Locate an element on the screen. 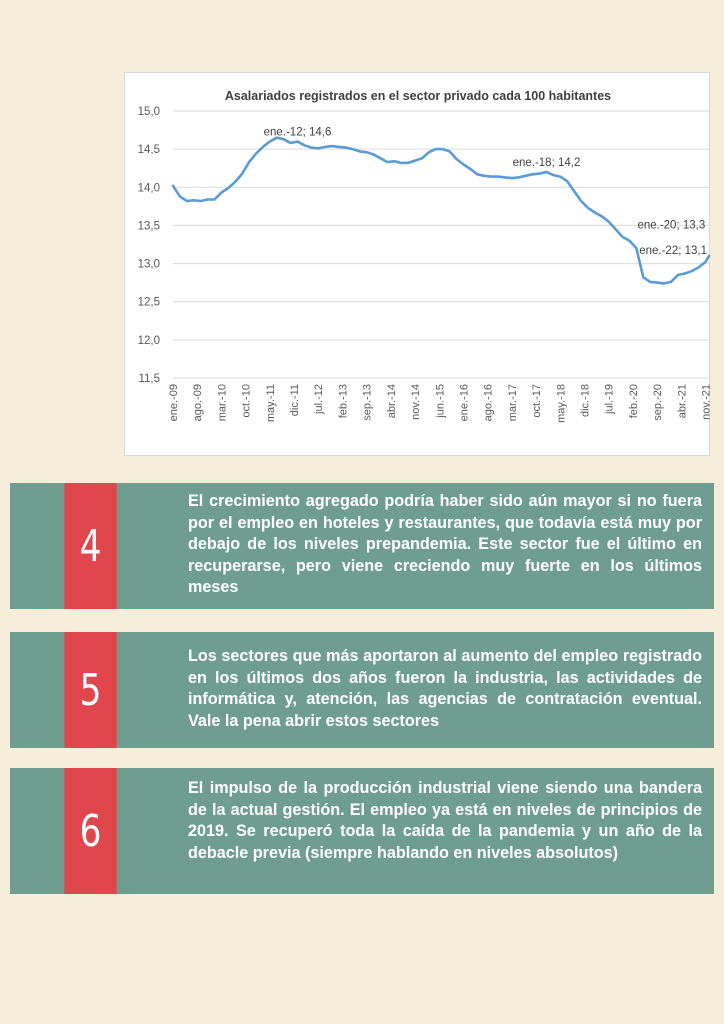 This screenshot has width=724, height=1024. x-tick-label: feb.-13 is located at coordinates (343, 401).